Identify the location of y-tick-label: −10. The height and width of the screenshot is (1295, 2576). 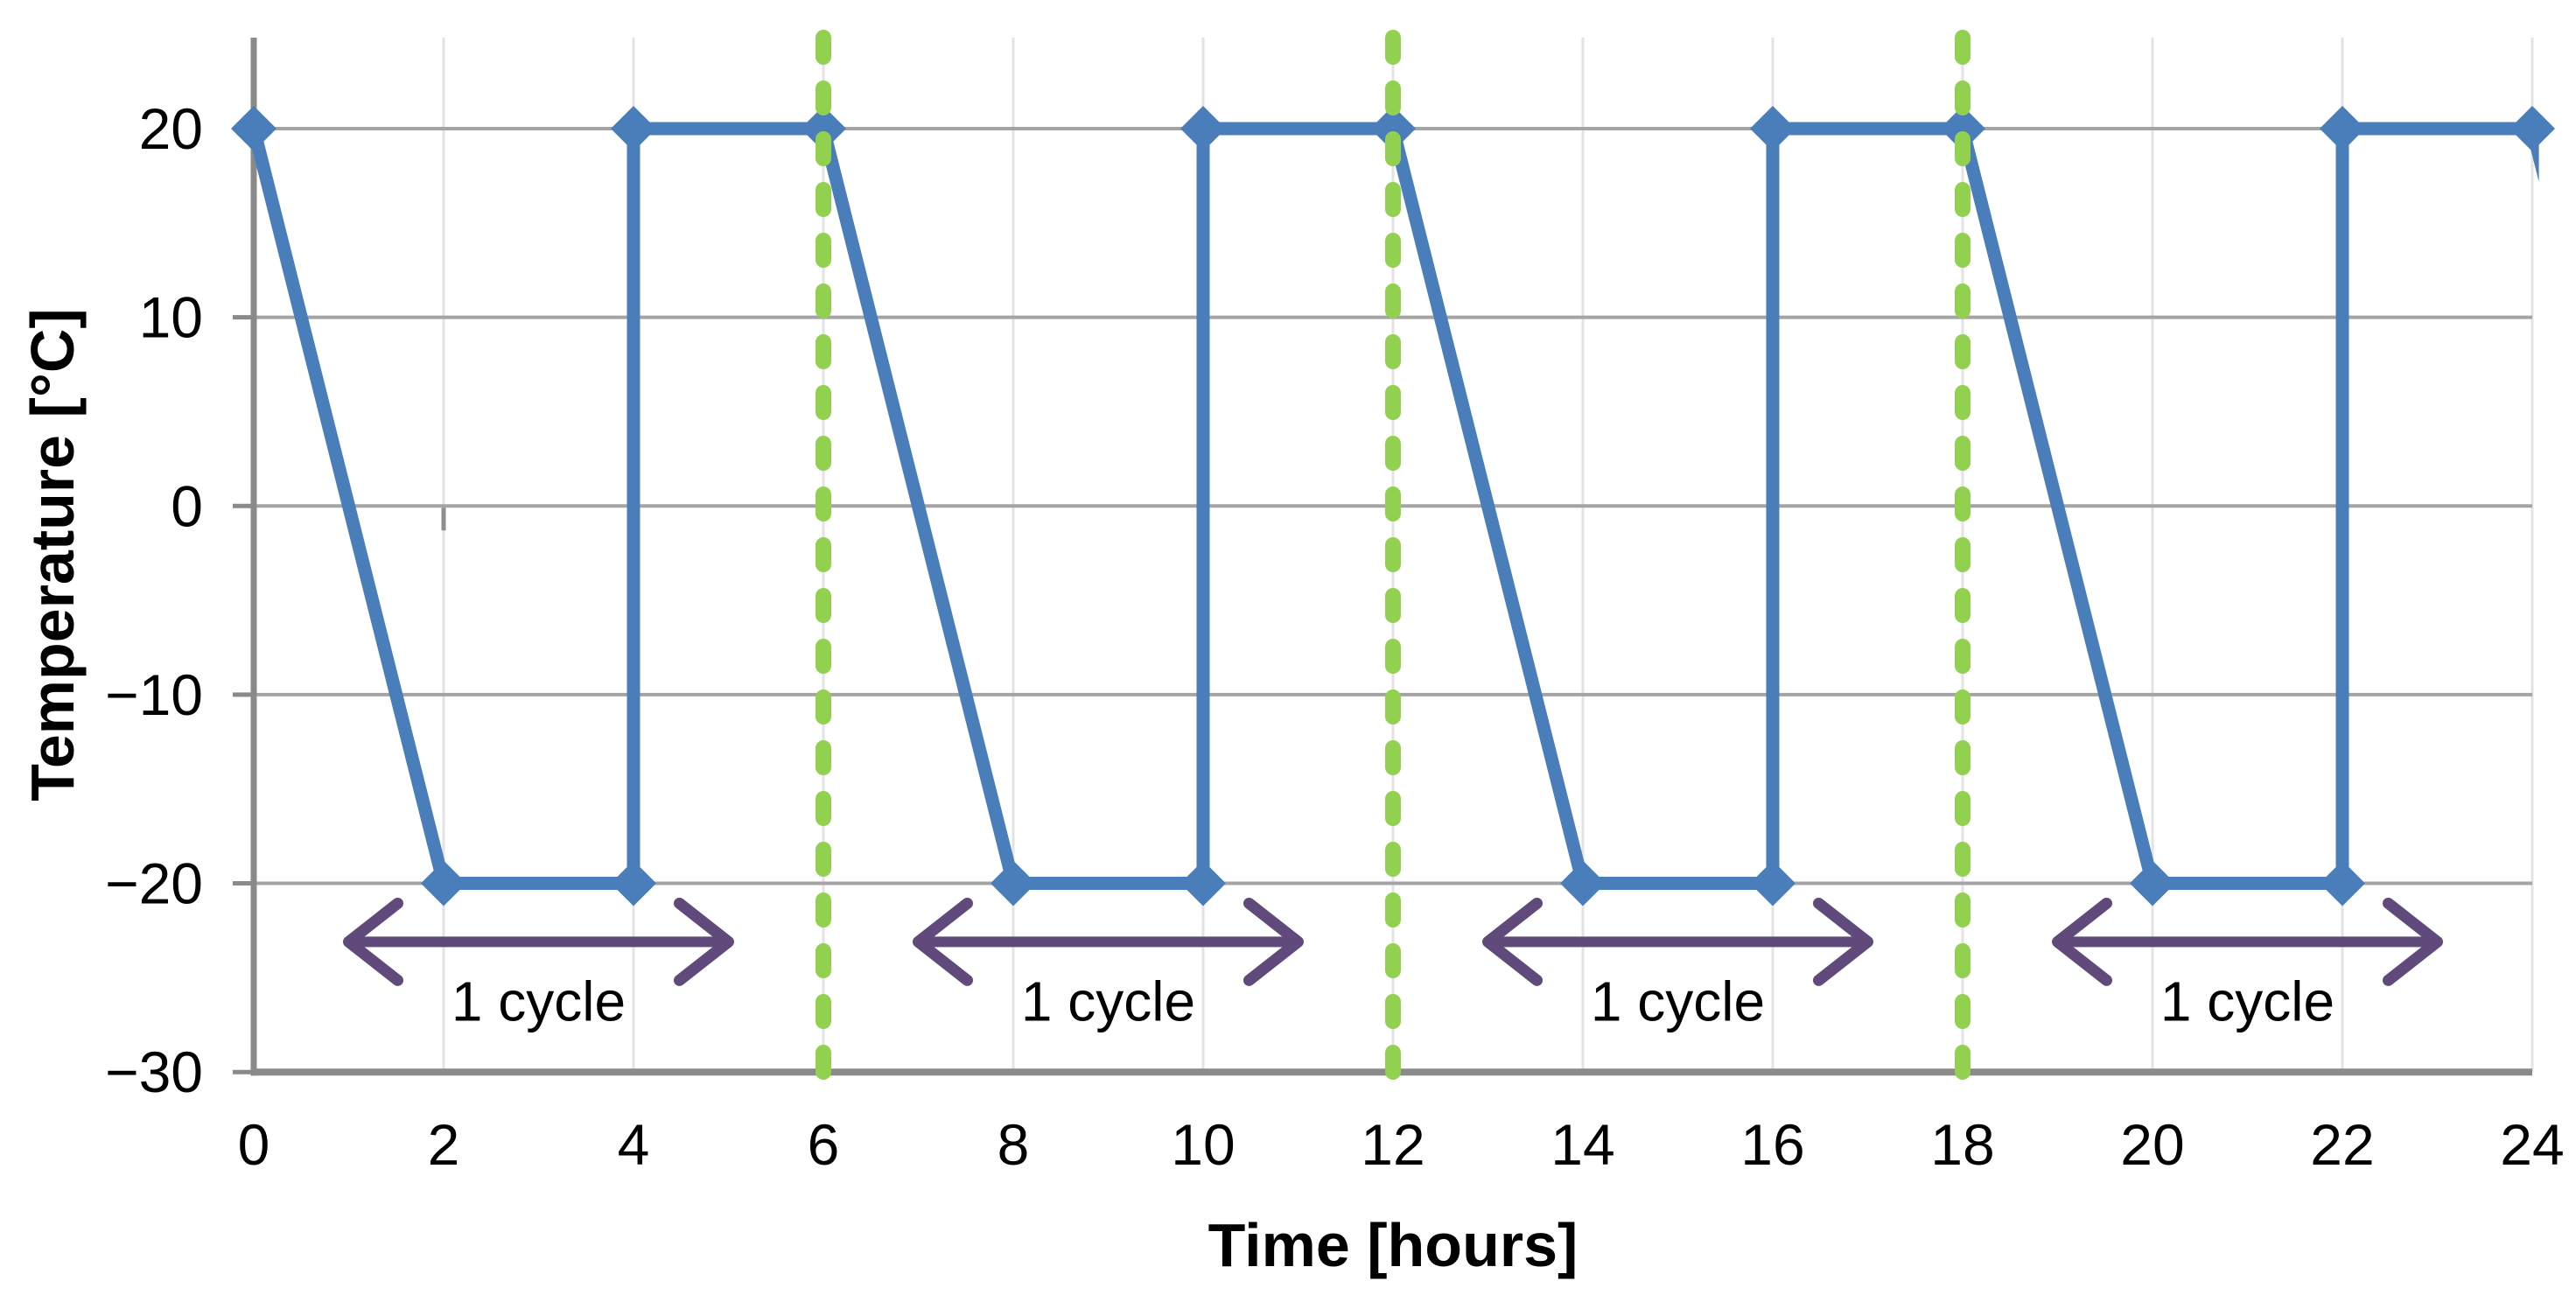
(154, 694).